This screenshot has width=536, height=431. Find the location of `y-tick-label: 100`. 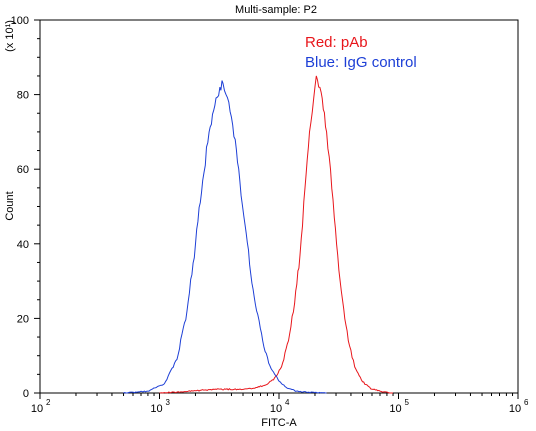

y-tick-label: 100 is located at coordinates (20, 21).